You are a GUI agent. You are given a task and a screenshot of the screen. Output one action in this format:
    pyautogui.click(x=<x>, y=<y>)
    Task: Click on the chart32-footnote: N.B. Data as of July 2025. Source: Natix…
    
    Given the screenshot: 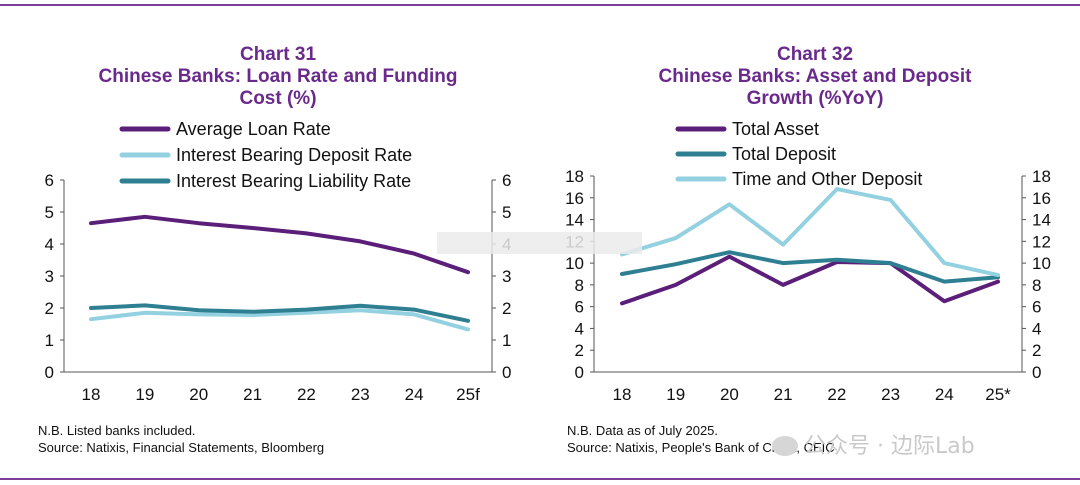 What is the action you would take?
    pyautogui.click(x=701, y=439)
    